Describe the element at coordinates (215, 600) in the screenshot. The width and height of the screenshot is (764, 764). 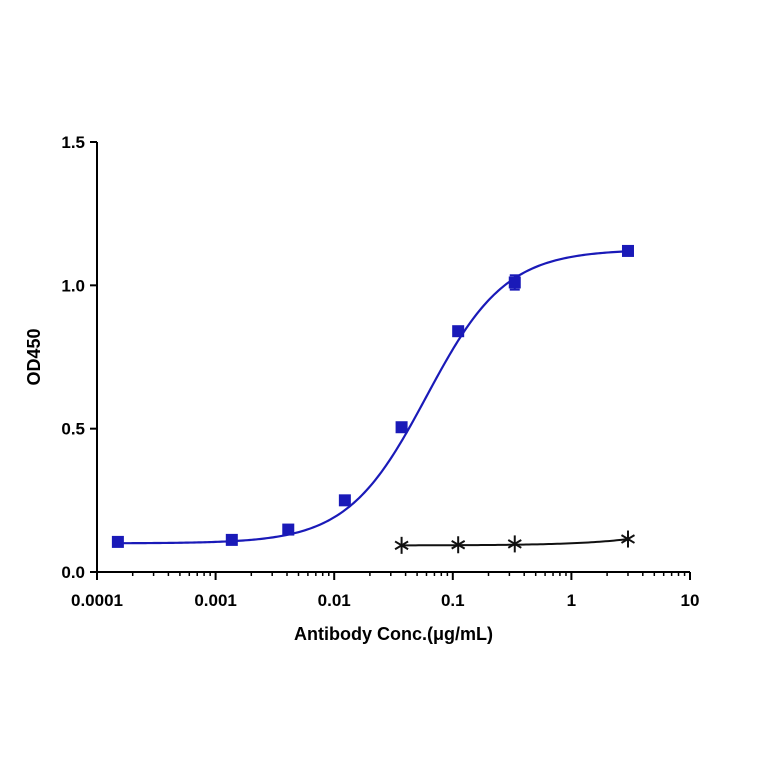
I see `x-tick-label: 0.001` at that location.